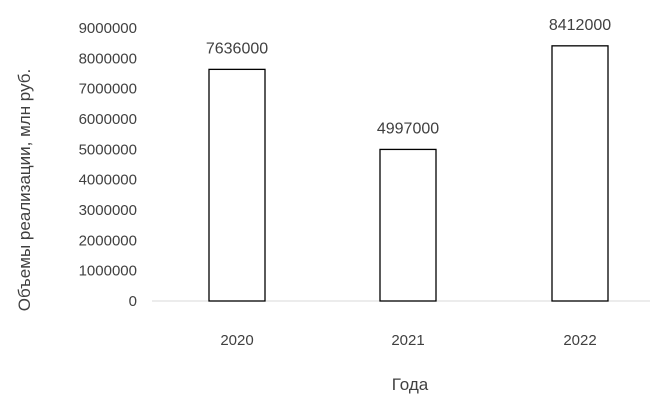 The image size is (657, 394). What do you see at coordinates (237, 48) in the screenshot?
I see `data-label: 7636000` at bounding box center [237, 48].